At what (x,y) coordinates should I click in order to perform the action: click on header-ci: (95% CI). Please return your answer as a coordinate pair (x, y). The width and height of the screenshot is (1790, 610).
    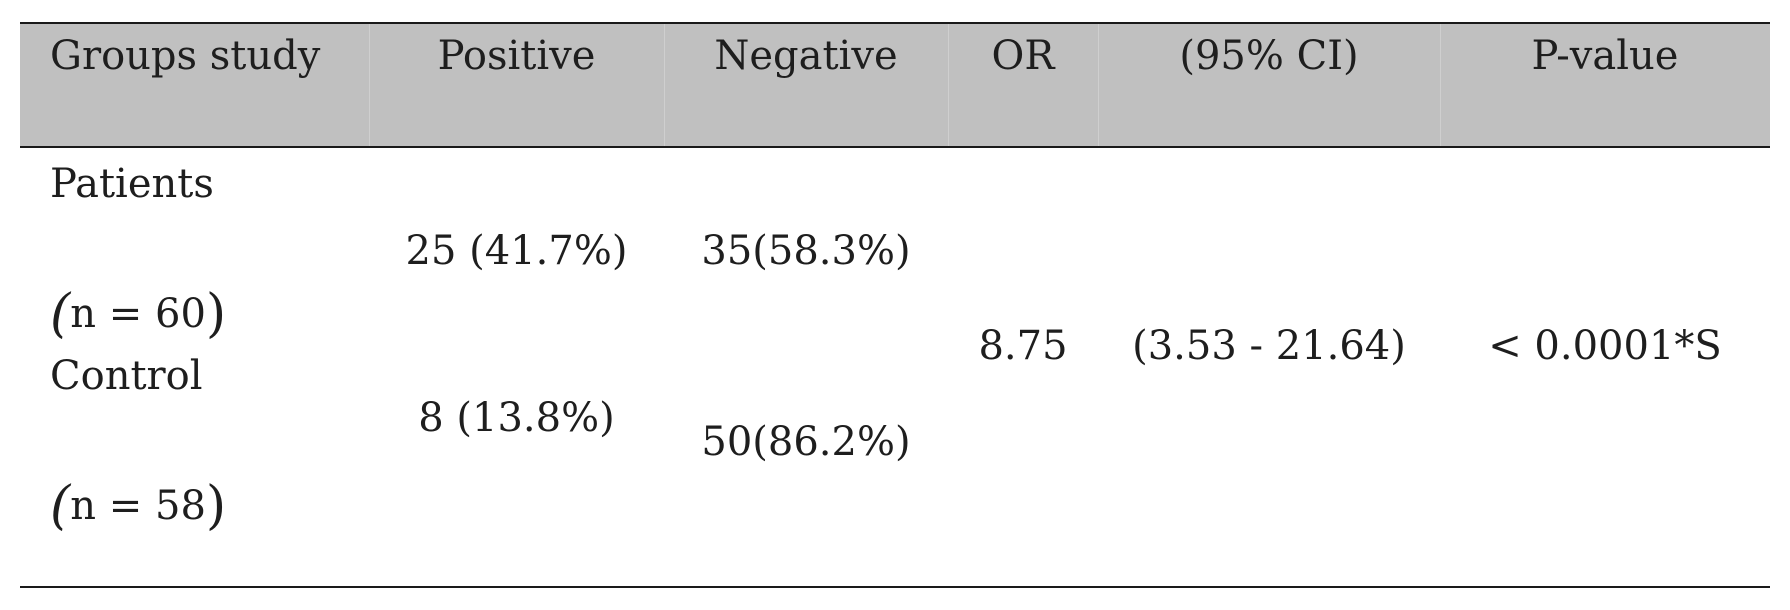
    Looking at the image, I should click on (1269, 56).